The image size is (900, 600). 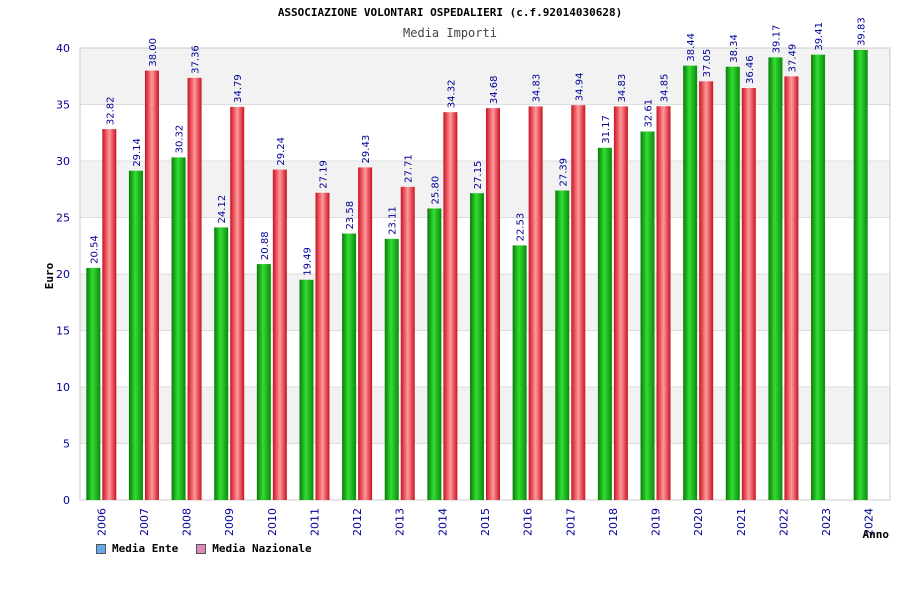 I want to click on x-tick-label: 2006, so click(x=101, y=522).